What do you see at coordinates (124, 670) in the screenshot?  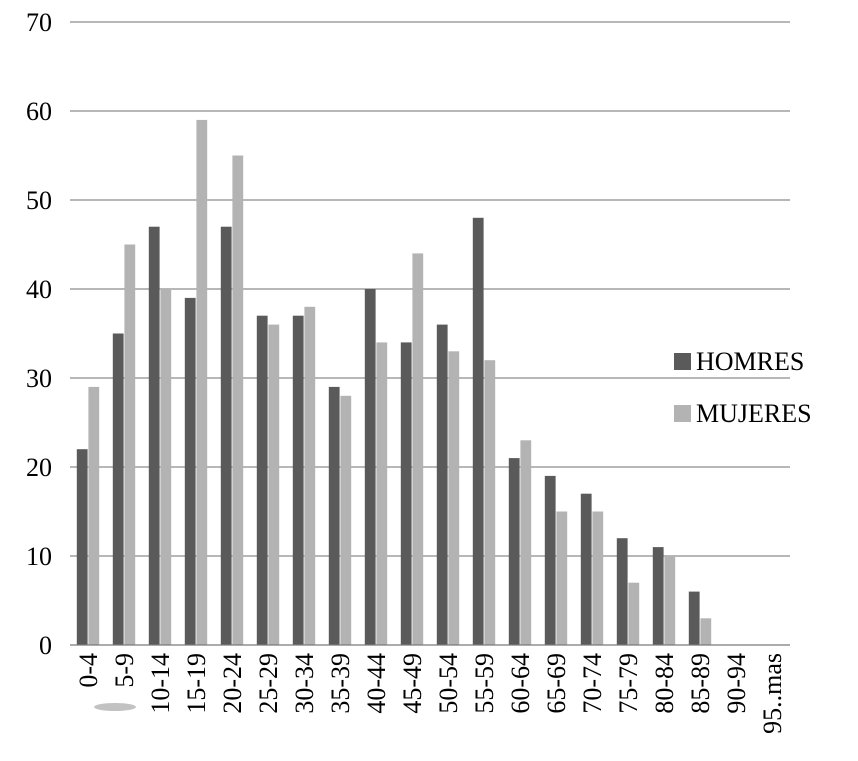 I see `x-tick-label-5-9: 5-9` at bounding box center [124, 670].